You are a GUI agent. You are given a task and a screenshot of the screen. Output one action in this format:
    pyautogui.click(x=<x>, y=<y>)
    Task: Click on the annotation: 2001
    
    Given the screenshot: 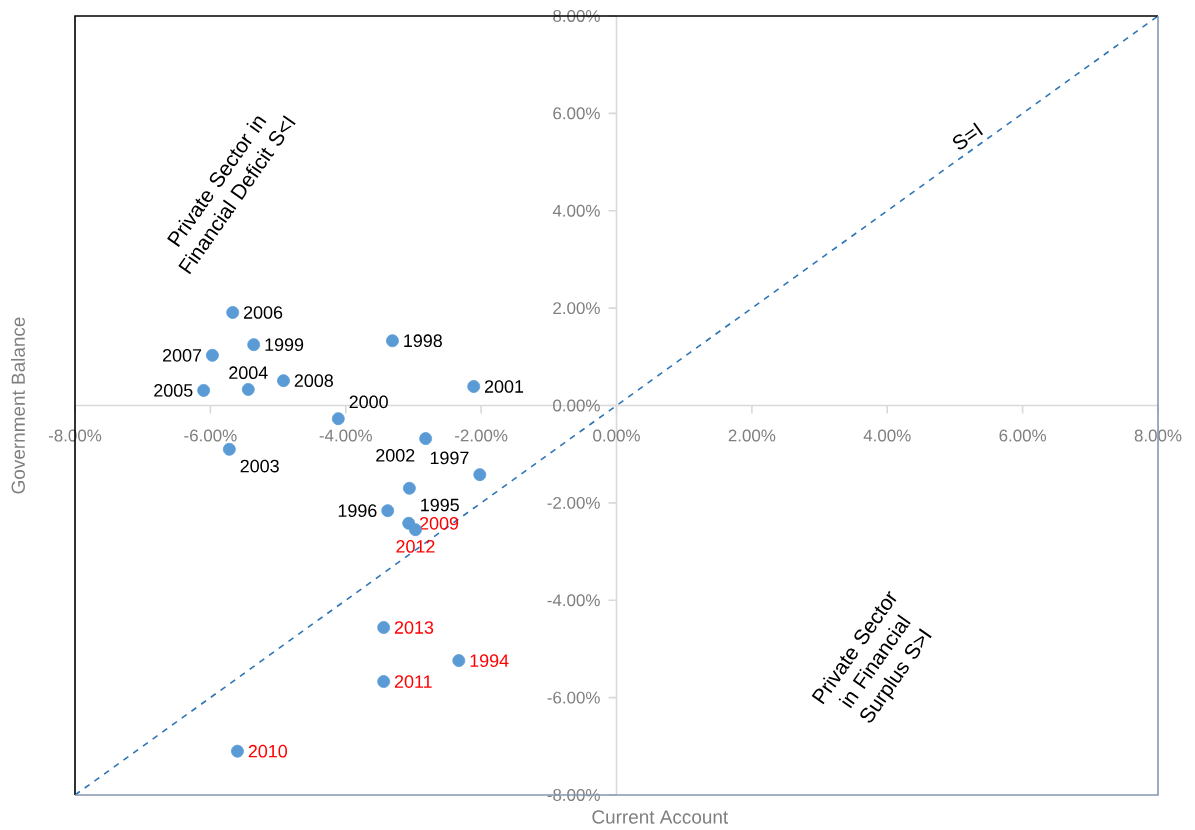 What is the action you would take?
    pyautogui.click(x=504, y=386)
    